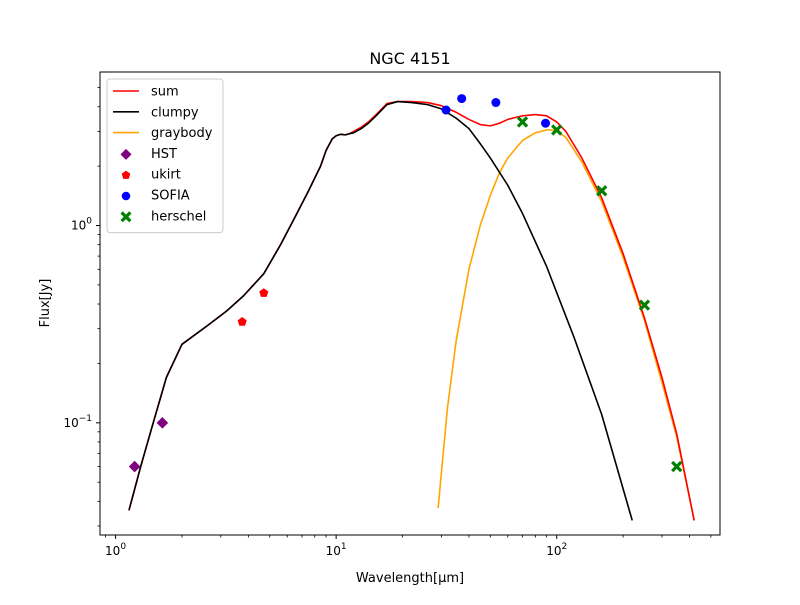 The image size is (800, 605). I want to click on legend-marker-SOFIA, so click(126, 196).